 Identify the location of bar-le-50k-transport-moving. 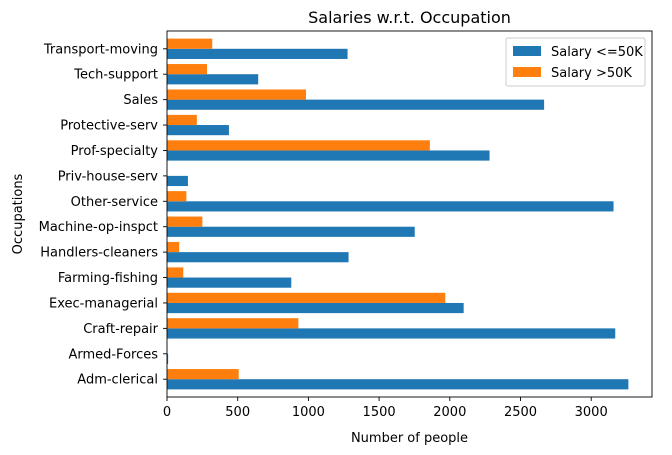
(257, 53).